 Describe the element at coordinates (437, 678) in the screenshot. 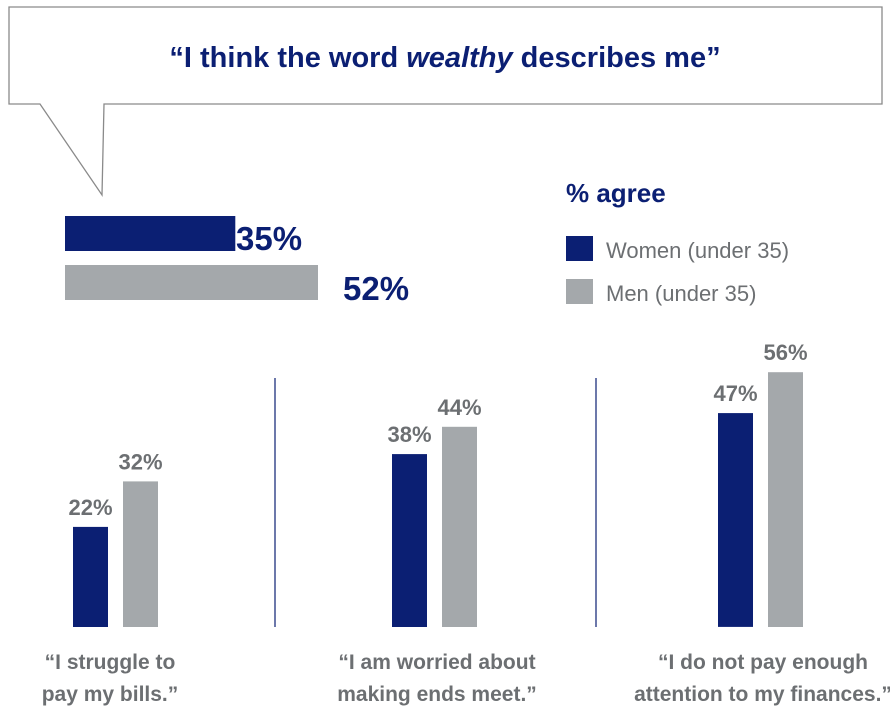

I see `category-label: “I am worried about making ends meet.”` at that location.